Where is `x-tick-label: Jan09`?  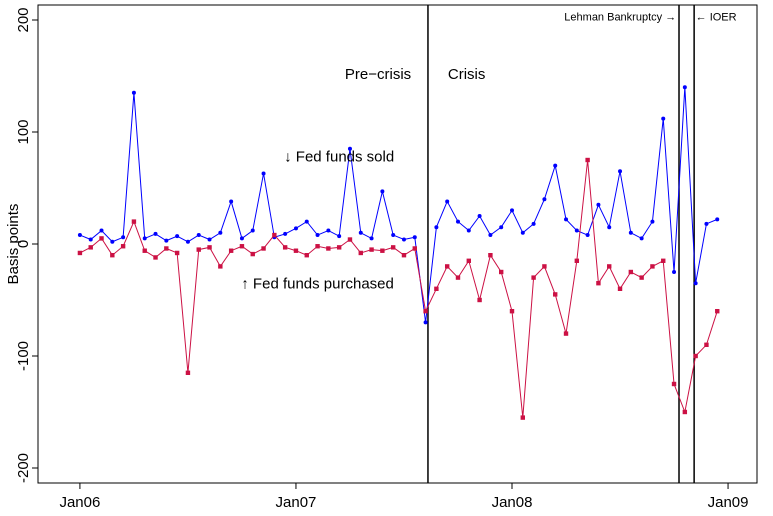
x-tick-label: Jan09 is located at coordinates (728, 502).